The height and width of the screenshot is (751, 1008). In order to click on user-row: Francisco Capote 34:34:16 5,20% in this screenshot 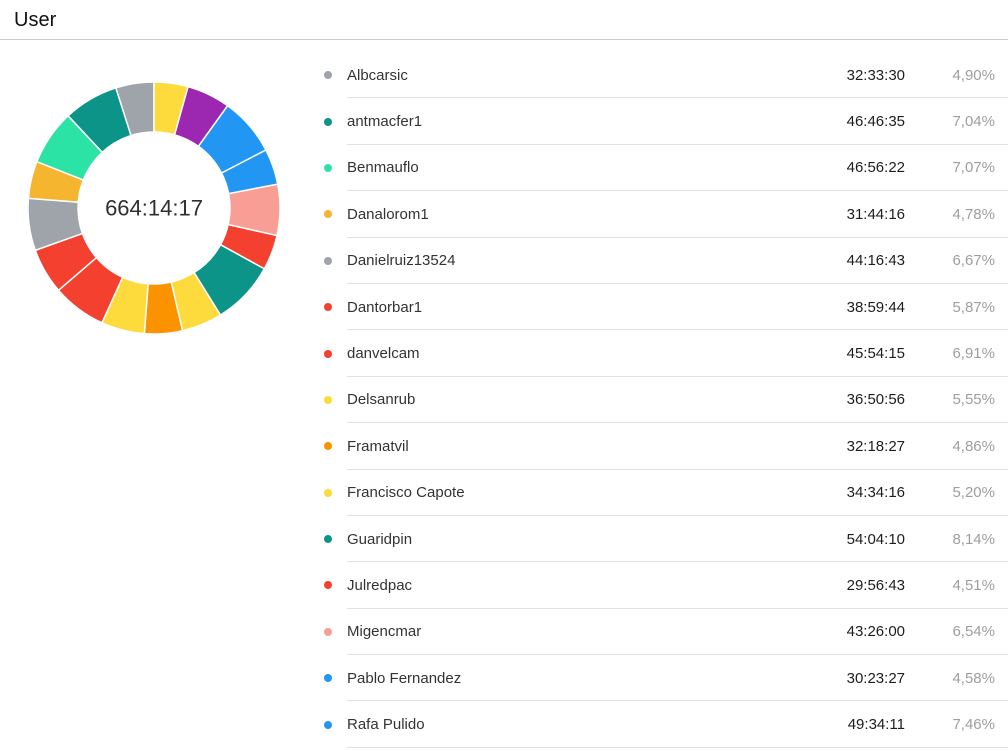, I will do `click(661, 493)`.